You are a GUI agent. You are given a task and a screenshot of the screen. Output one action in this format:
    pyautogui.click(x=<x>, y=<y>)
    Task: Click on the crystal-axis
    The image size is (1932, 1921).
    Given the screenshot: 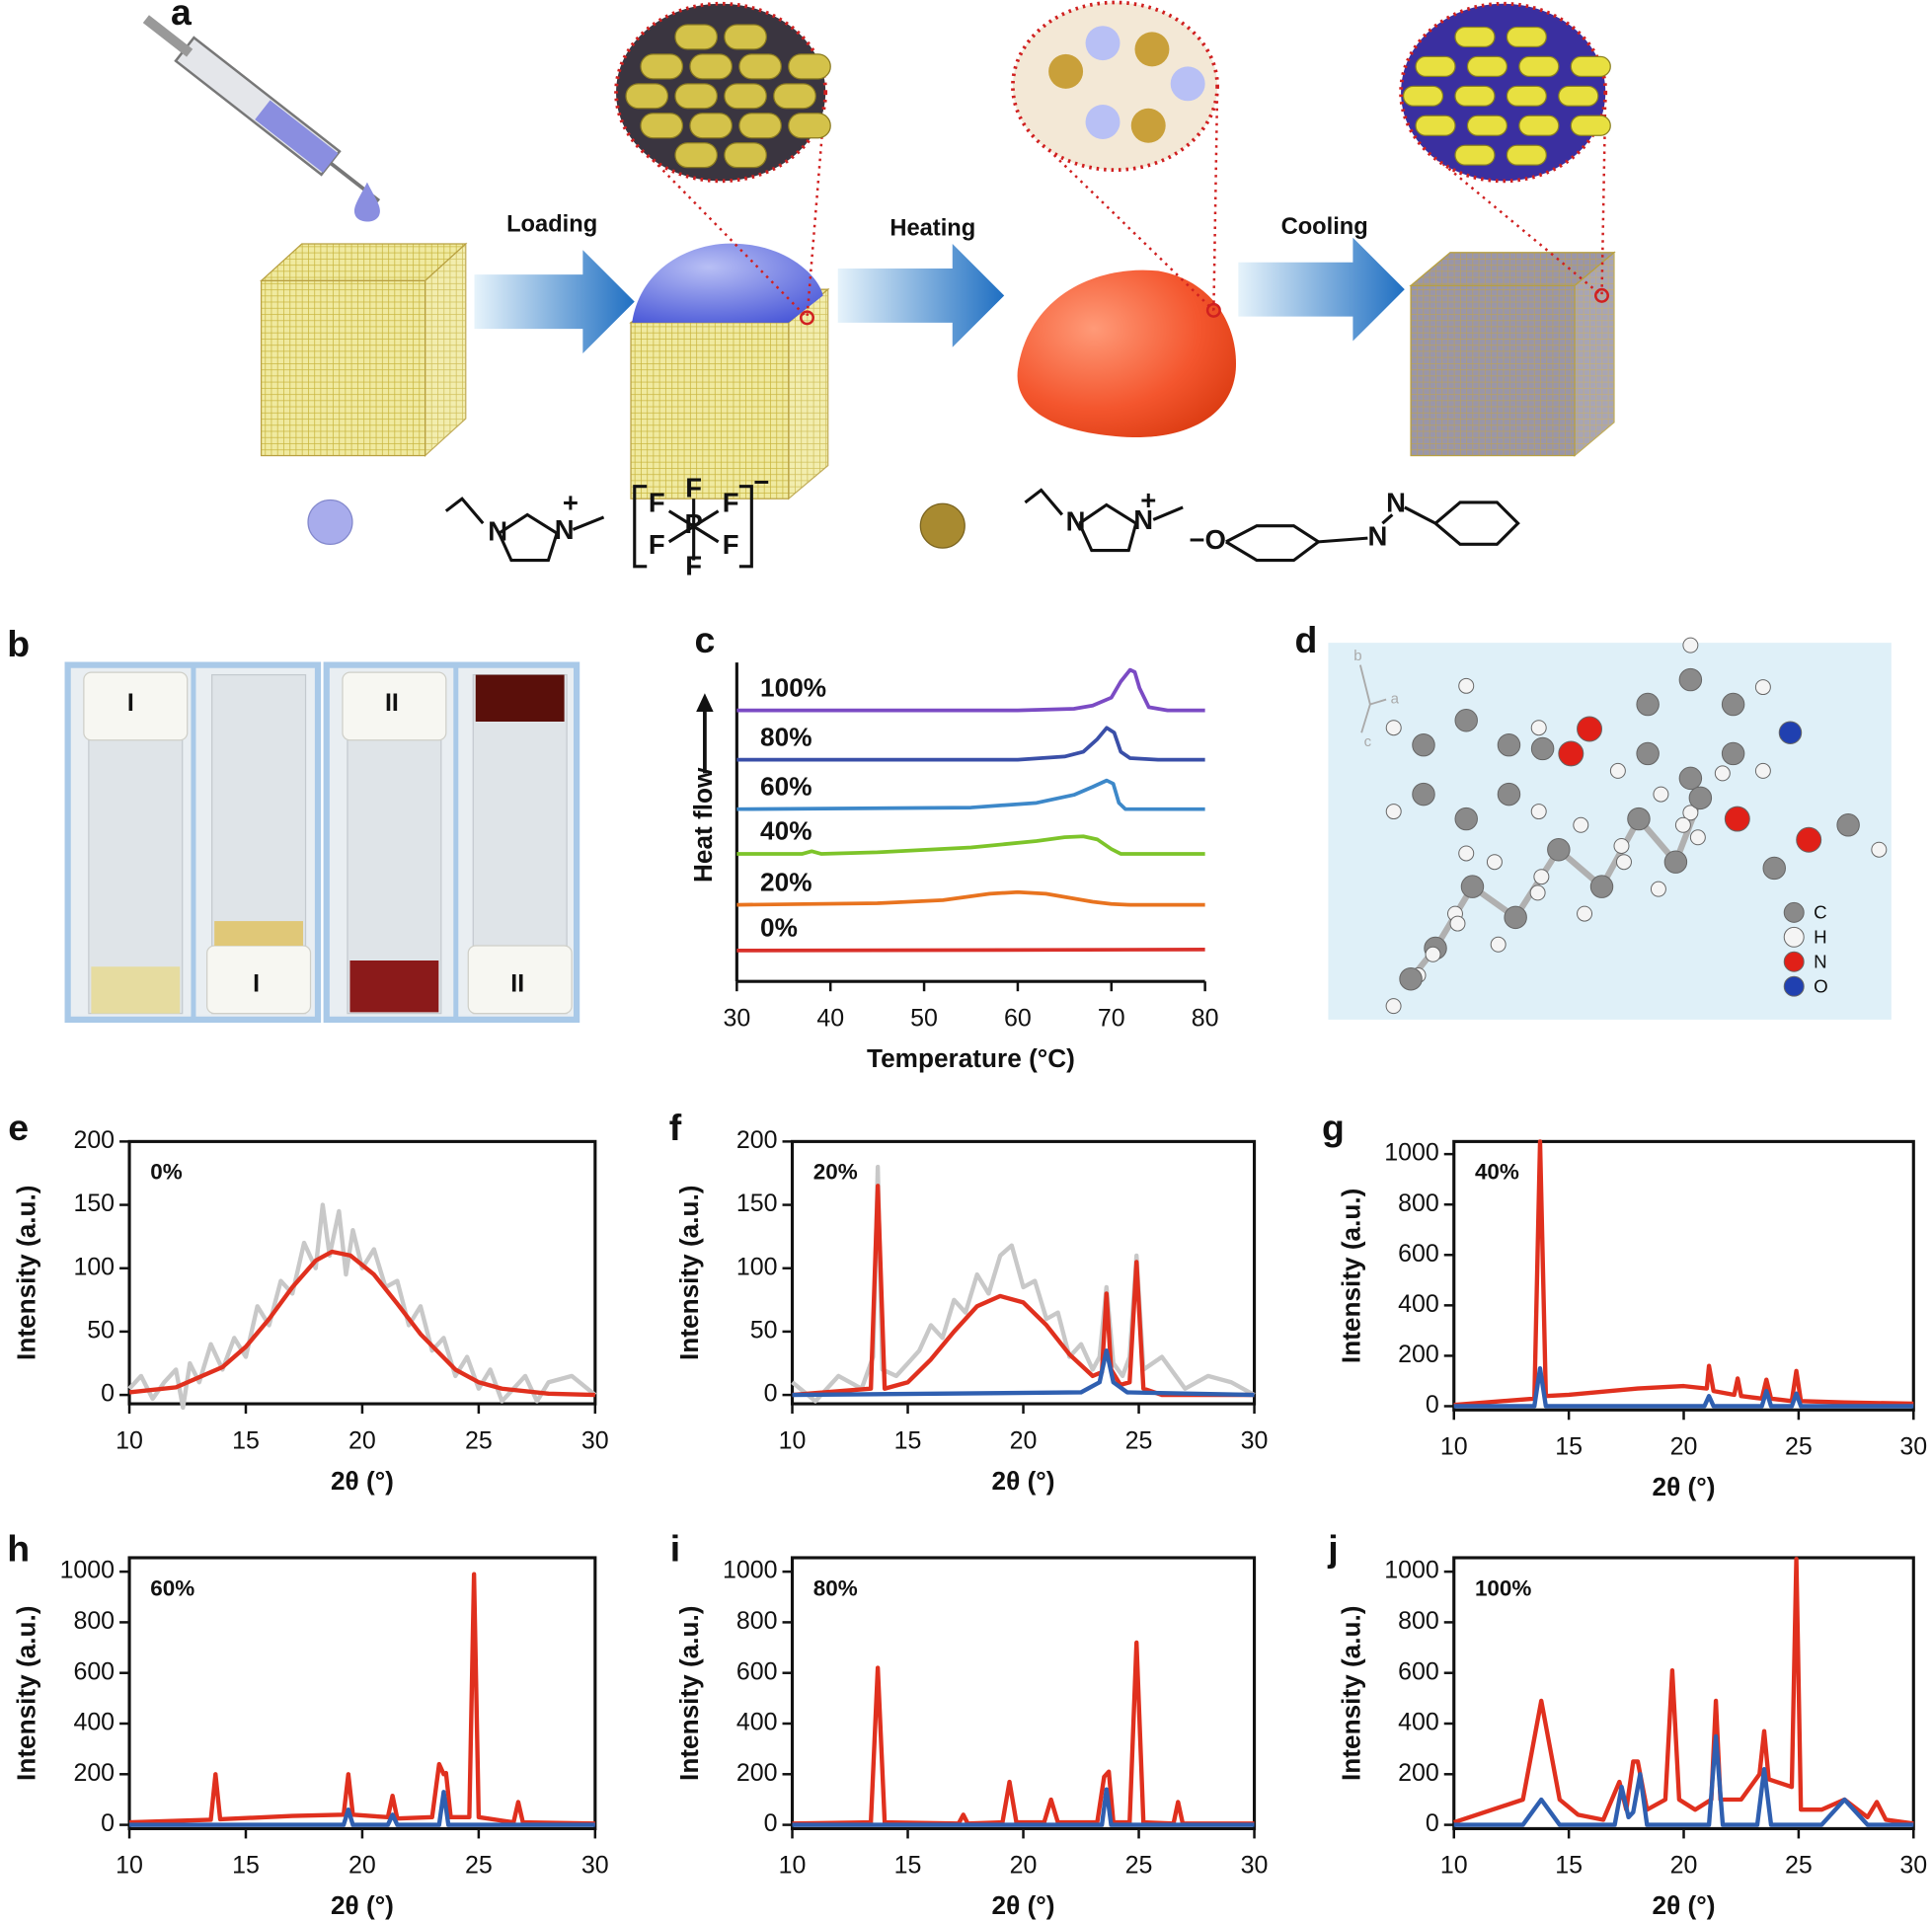 What is the action you would take?
    pyautogui.click(x=1364, y=684)
    